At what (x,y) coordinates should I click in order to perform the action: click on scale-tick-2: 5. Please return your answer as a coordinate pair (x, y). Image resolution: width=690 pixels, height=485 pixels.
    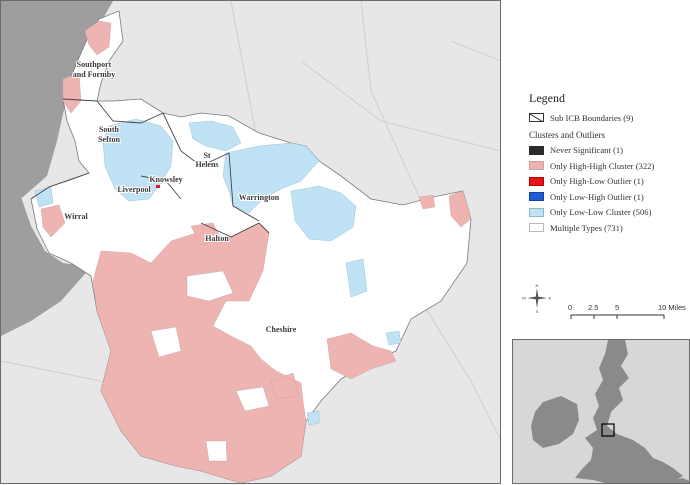
    Looking at the image, I should click on (617, 307).